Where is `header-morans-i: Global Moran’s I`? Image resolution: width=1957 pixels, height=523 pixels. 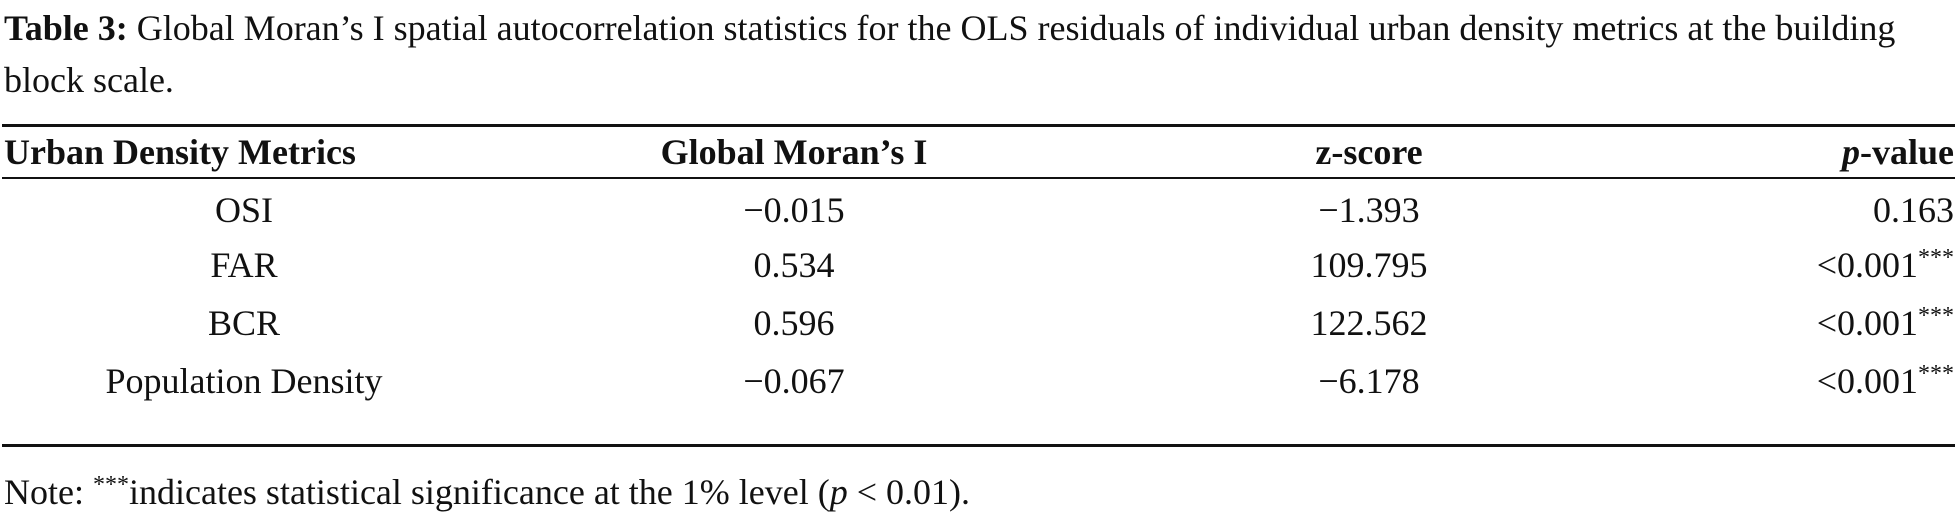
header-morans-i: Global Moran’s I is located at coordinates (794, 152).